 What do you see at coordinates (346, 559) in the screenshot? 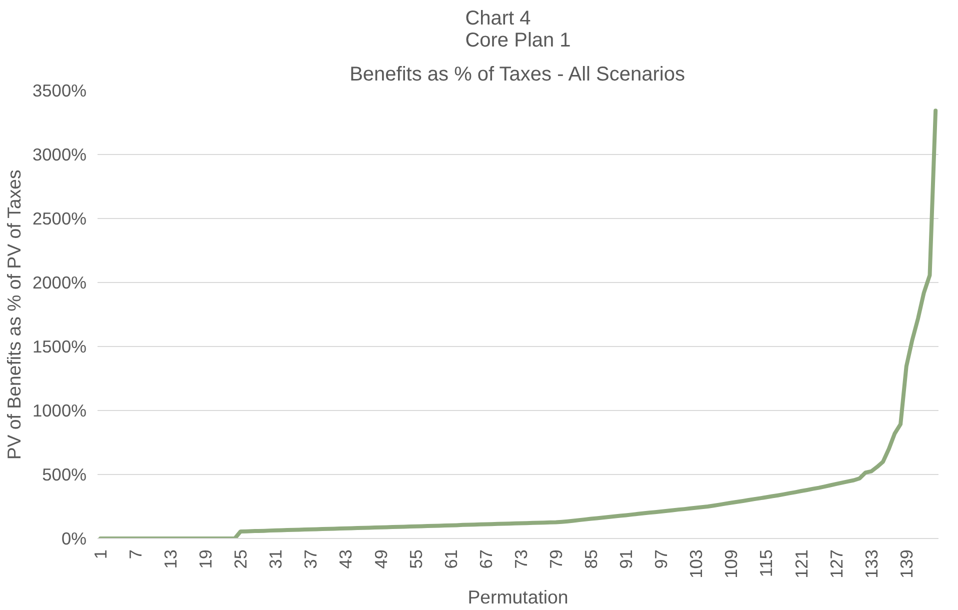
I see `x-tick-label: 43` at bounding box center [346, 559].